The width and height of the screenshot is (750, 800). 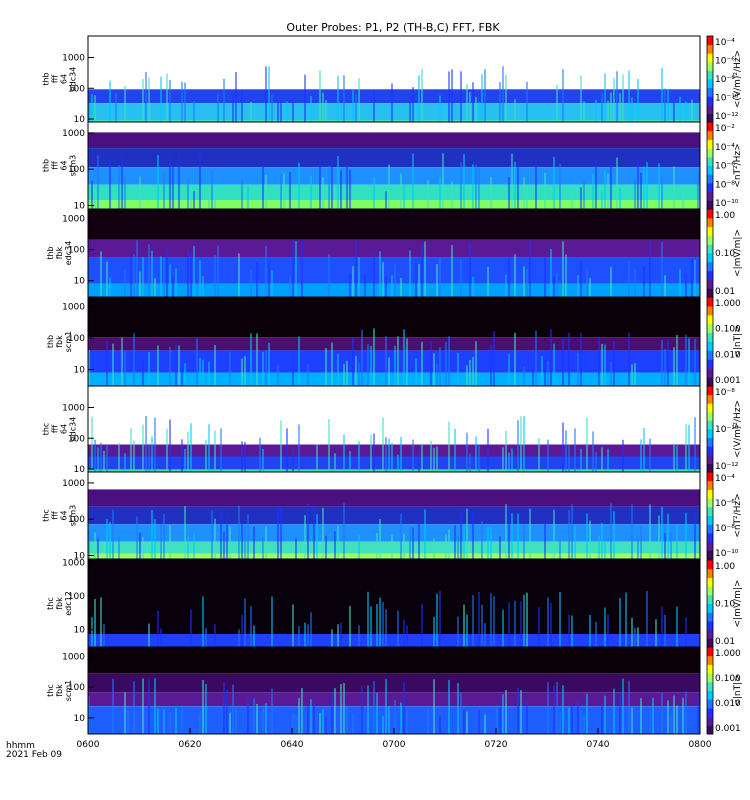 I want to click on panel-label-line: edc34, so click(x=68, y=253).